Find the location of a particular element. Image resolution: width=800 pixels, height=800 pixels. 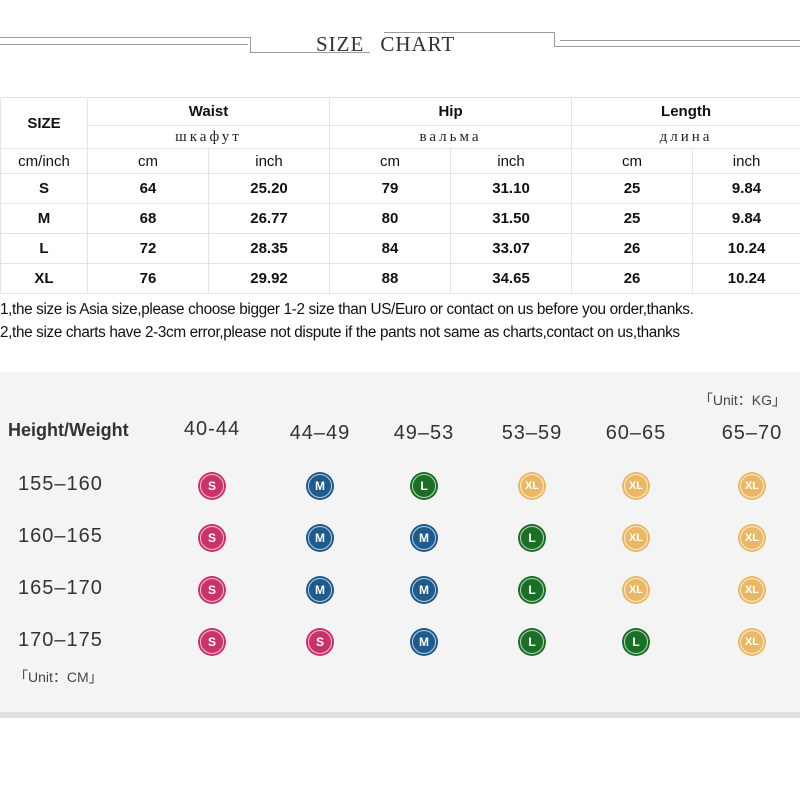

table-unit-row: cm/inch cm inch cm inch cm inch is located at coordinates (400, 161).